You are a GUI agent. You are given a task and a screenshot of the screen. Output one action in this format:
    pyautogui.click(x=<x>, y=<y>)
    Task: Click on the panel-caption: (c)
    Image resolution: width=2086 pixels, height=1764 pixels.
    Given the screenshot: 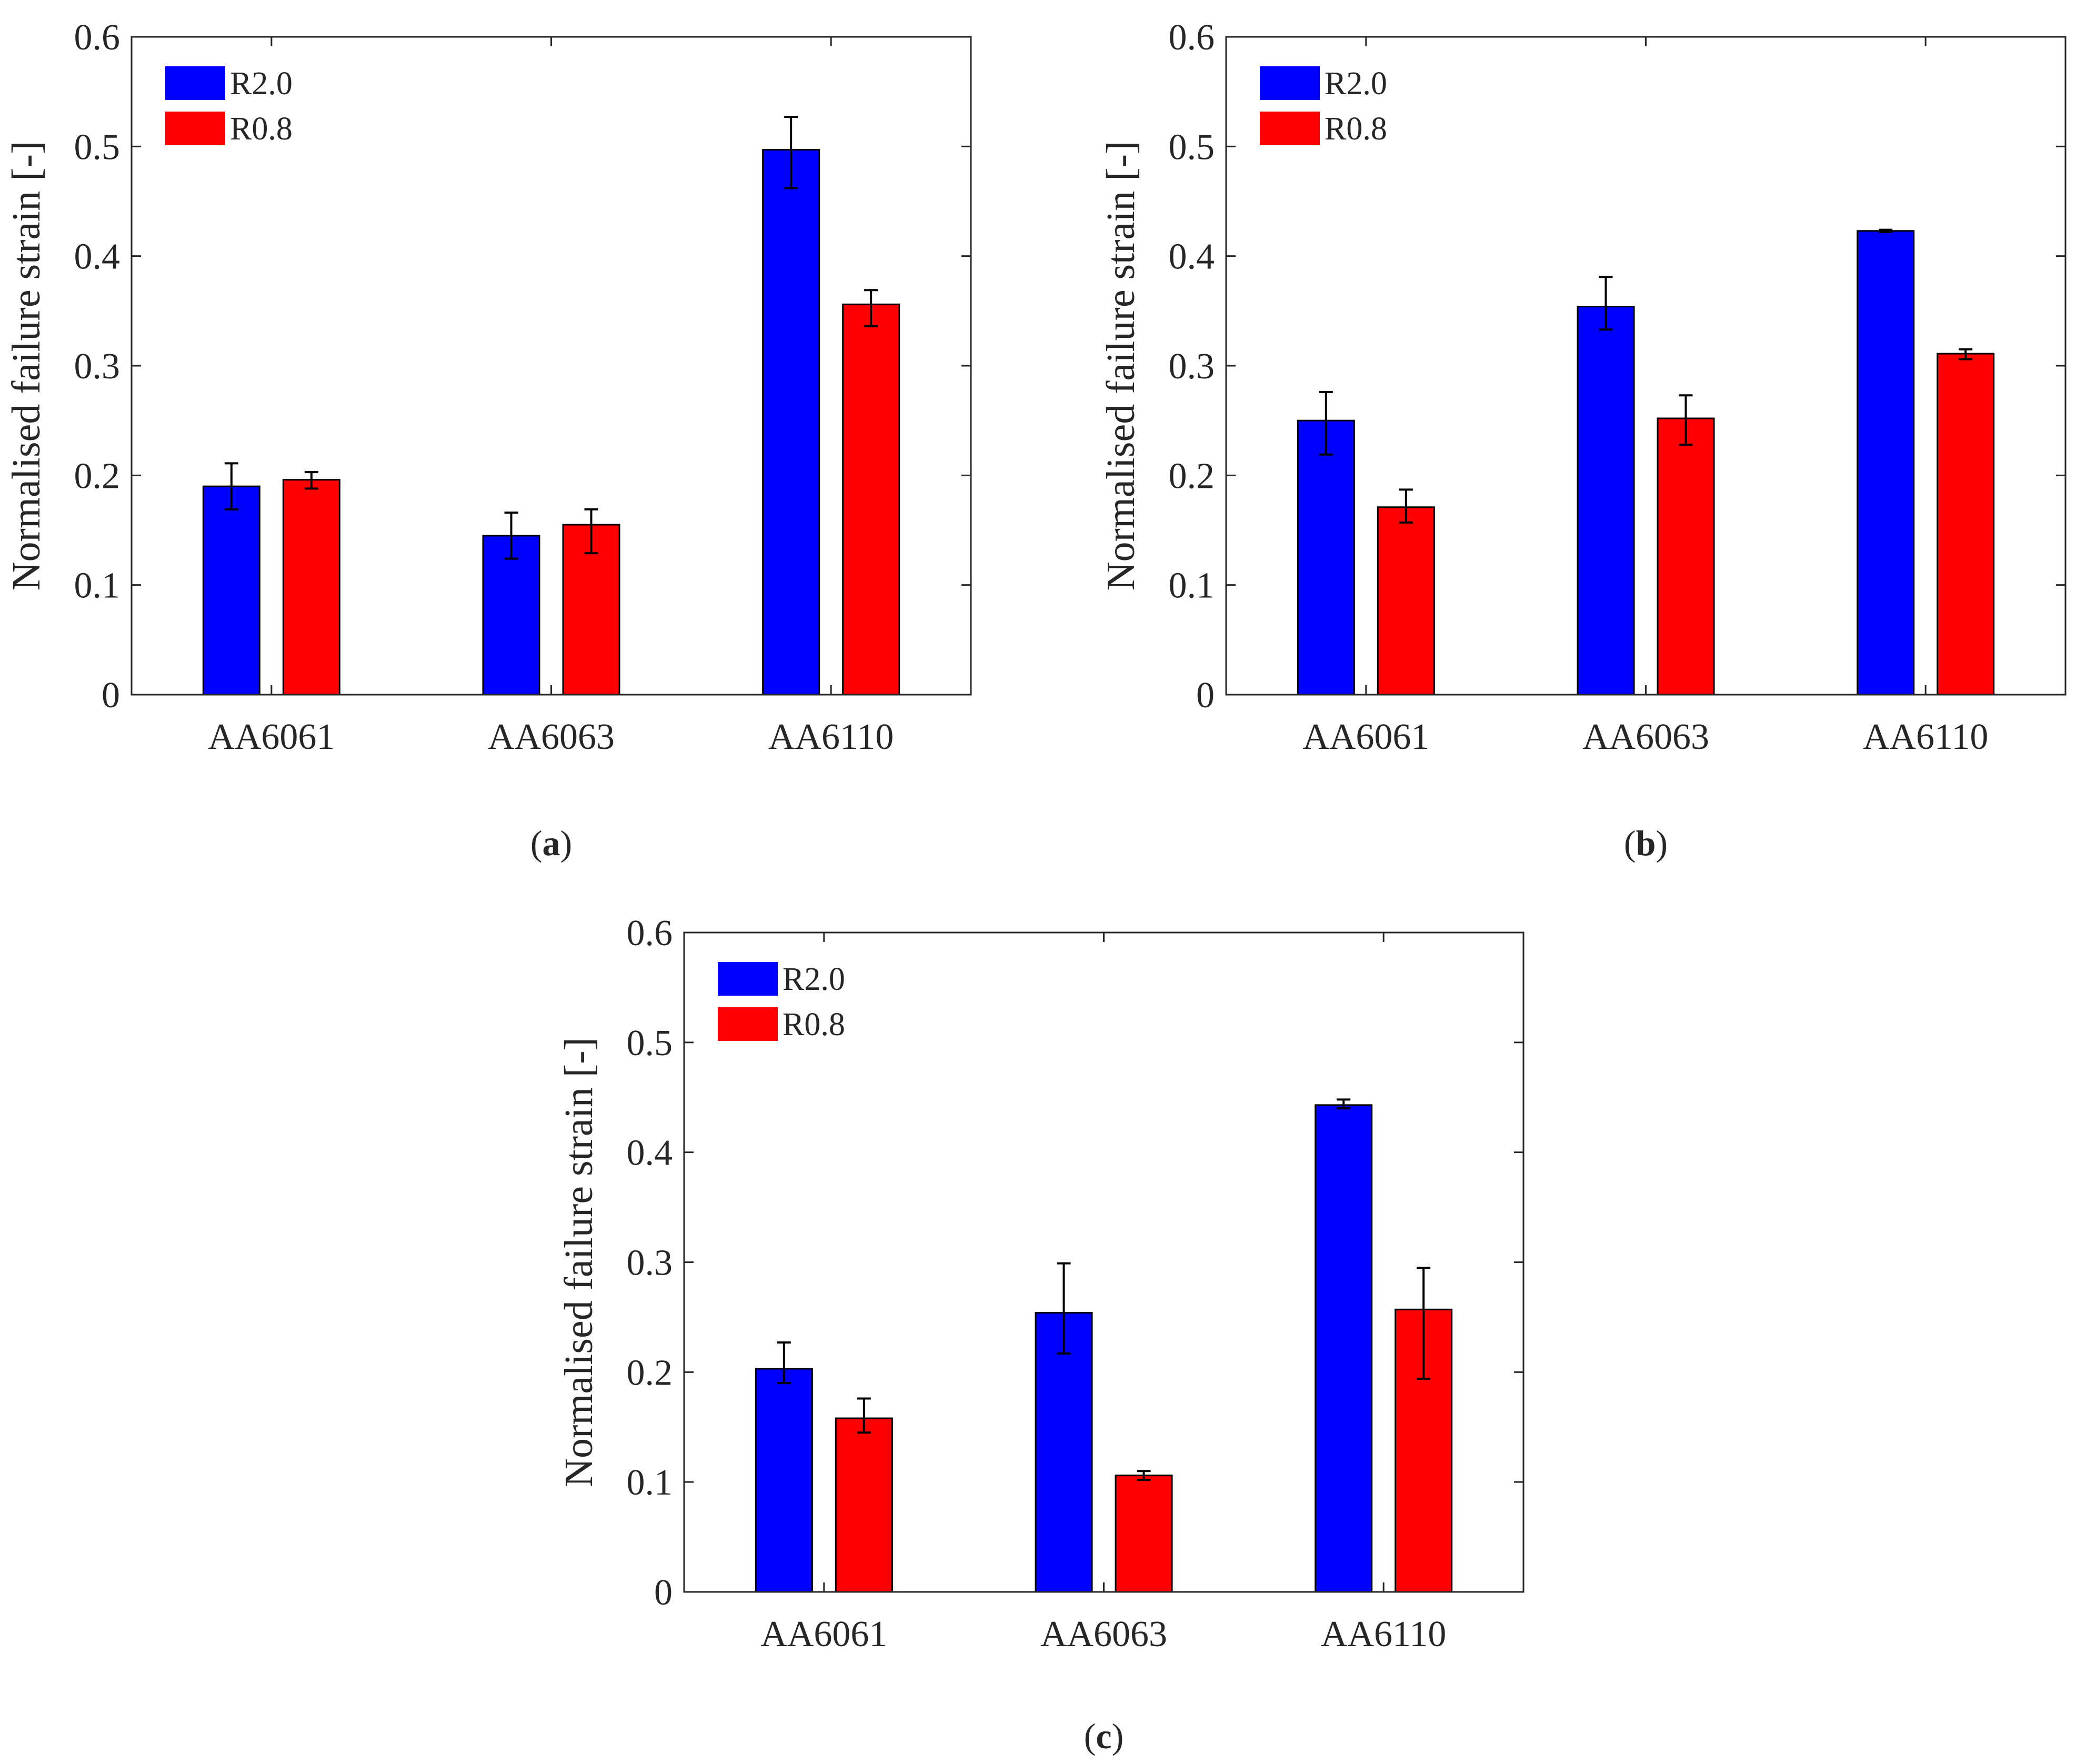 What is the action you would take?
    pyautogui.click(x=1104, y=1736)
    